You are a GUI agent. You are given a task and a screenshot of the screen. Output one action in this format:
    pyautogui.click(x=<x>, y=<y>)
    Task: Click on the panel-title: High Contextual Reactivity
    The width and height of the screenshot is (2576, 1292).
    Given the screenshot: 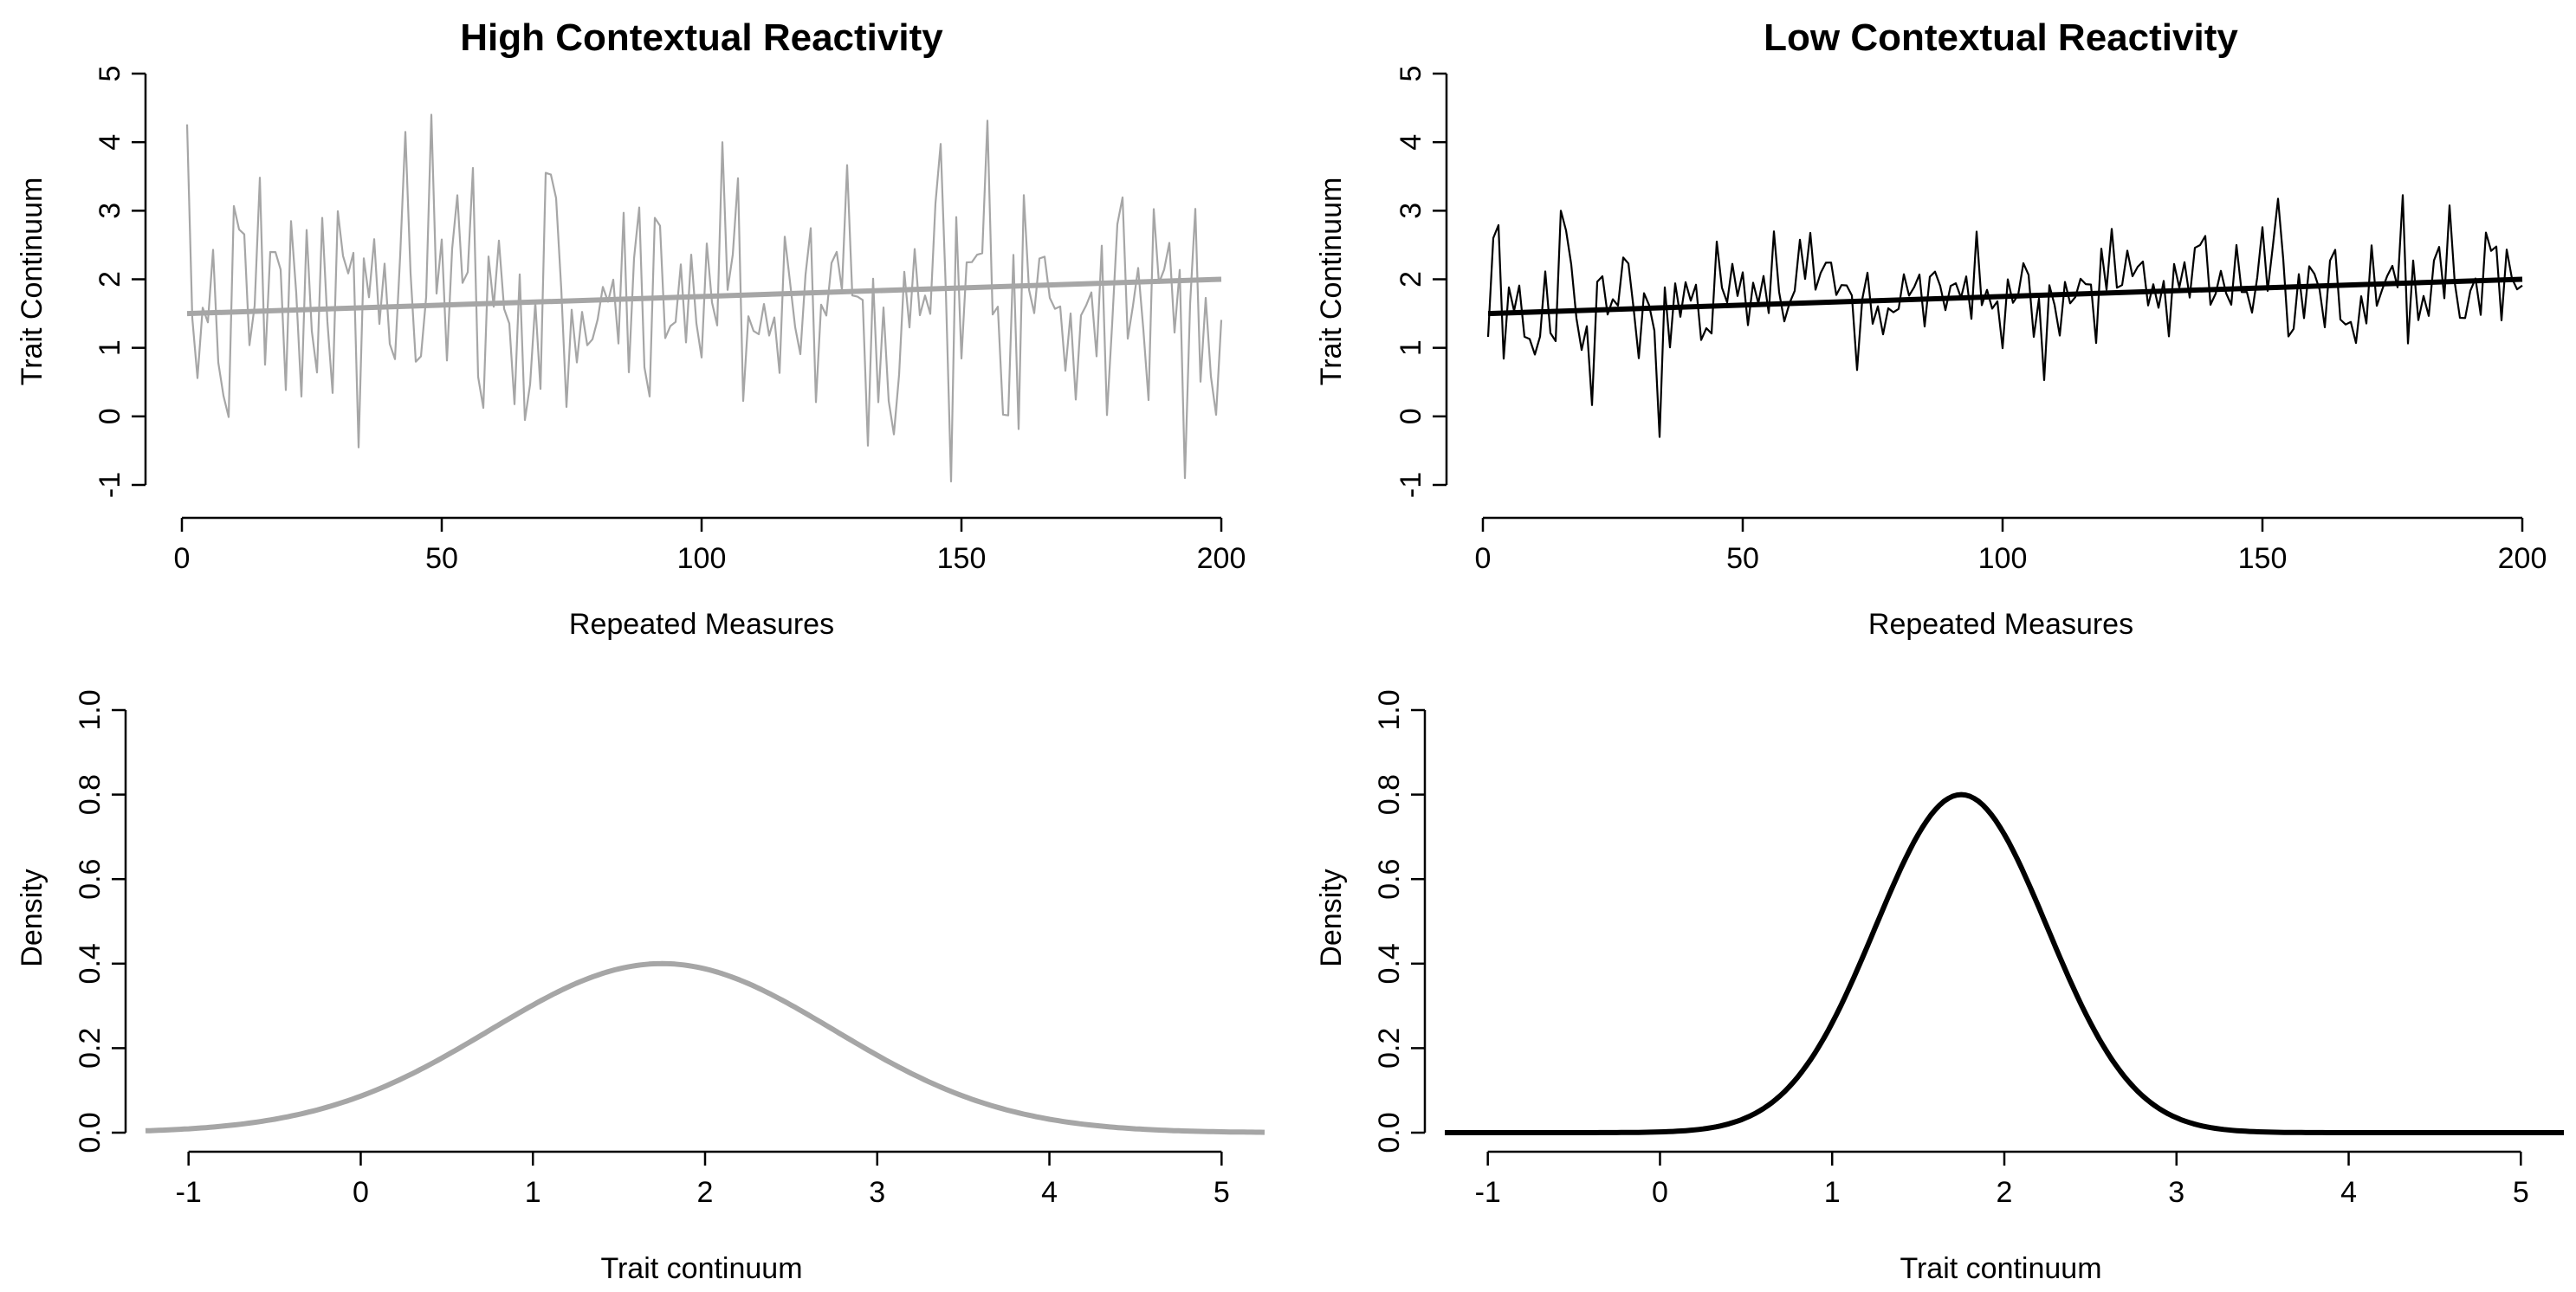 What is the action you would take?
    pyautogui.click(x=701, y=37)
    